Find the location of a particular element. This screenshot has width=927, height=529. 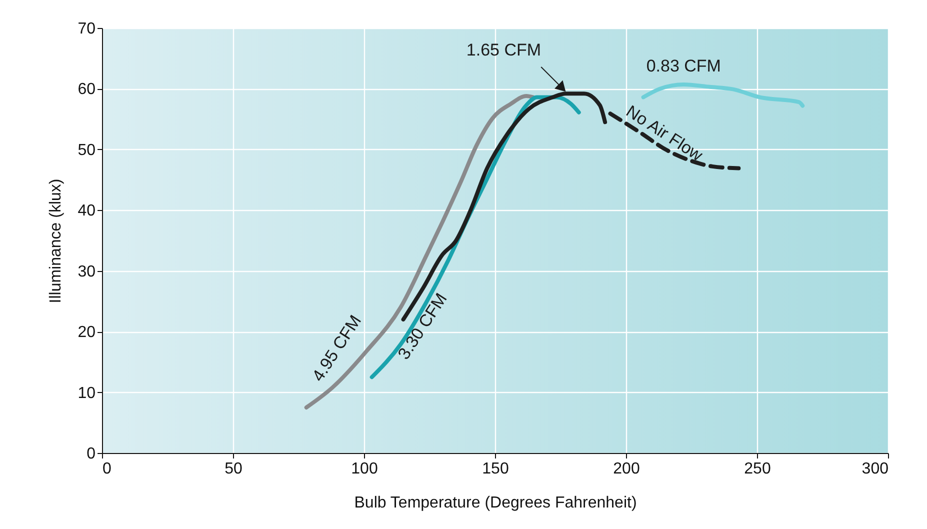

series-label: 0.83 CFM is located at coordinates (683, 66).